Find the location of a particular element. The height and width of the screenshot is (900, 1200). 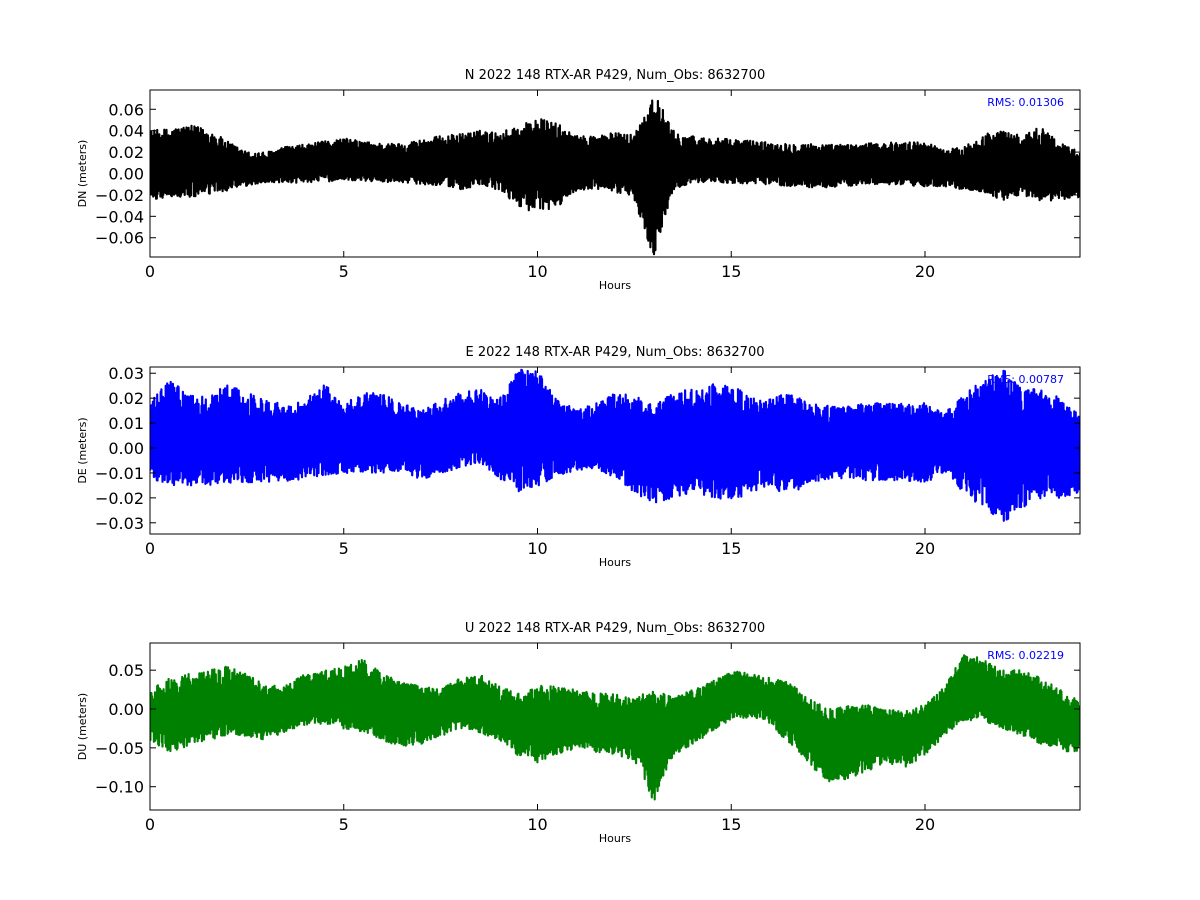

u-rms-annotation: RMS: 0.02219 is located at coordinates (1025, 655).